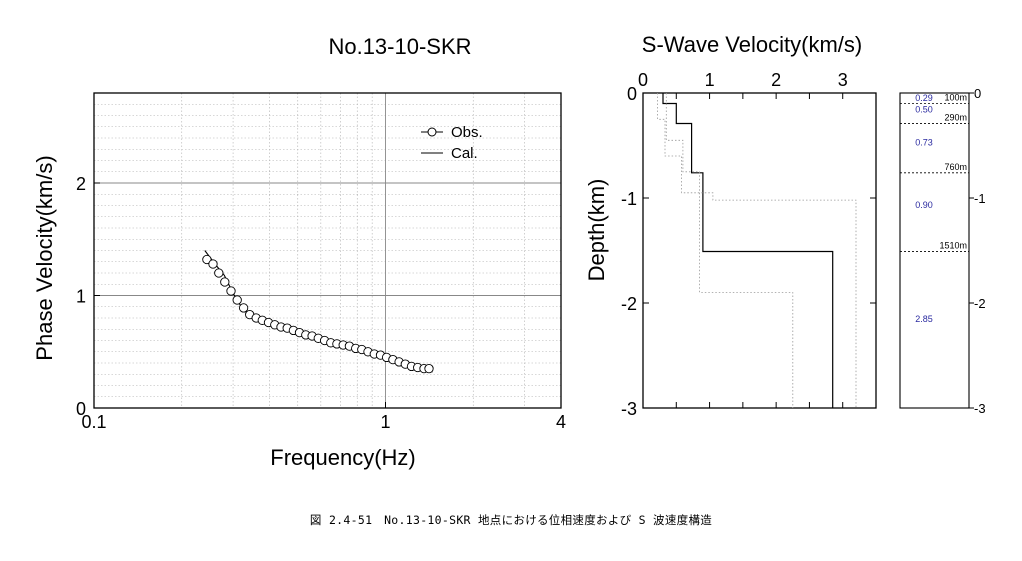  What do you see at coordinates (953, 246) in the screenshot?
I see `layer-depth-label: 1510m` at bounding box center [953, 246].